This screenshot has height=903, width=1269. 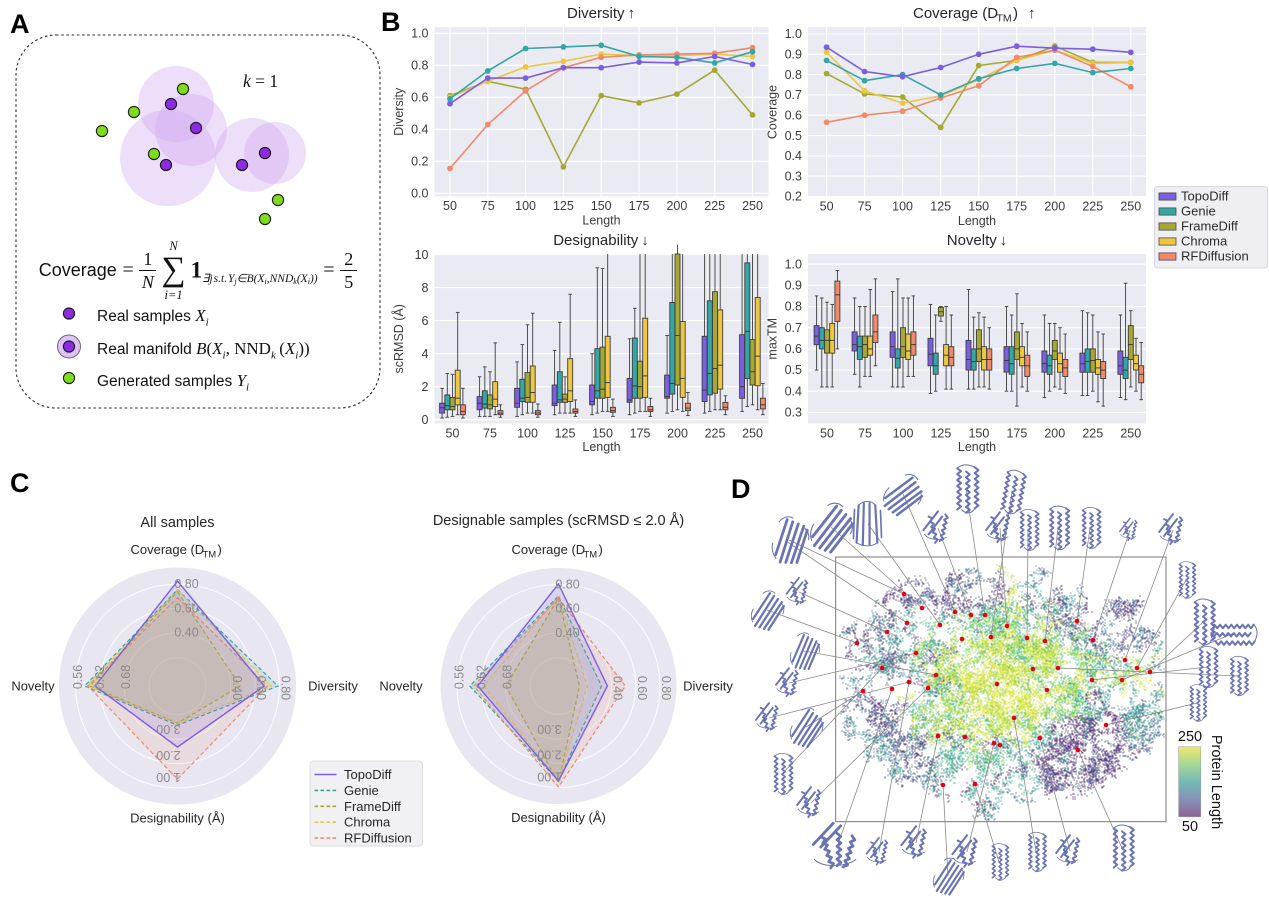 What do you see at coordinates (591, 555) in the screenshot?
I see `svg-text: TM` at bounding box center [591, 555].